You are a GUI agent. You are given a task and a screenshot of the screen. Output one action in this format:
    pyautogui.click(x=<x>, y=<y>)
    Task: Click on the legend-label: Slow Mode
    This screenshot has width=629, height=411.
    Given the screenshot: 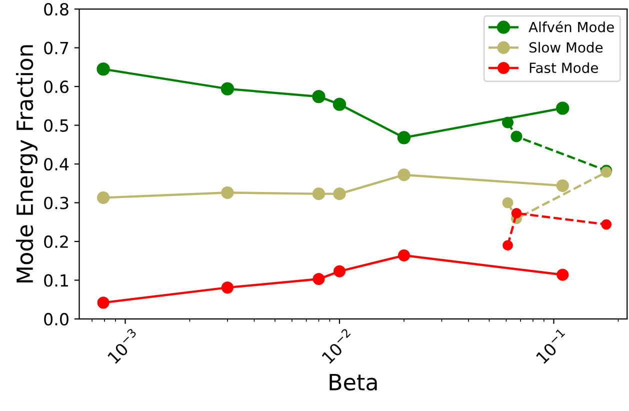 What is the action you would take?
    pyautogui.click(x=566, y=47)
    